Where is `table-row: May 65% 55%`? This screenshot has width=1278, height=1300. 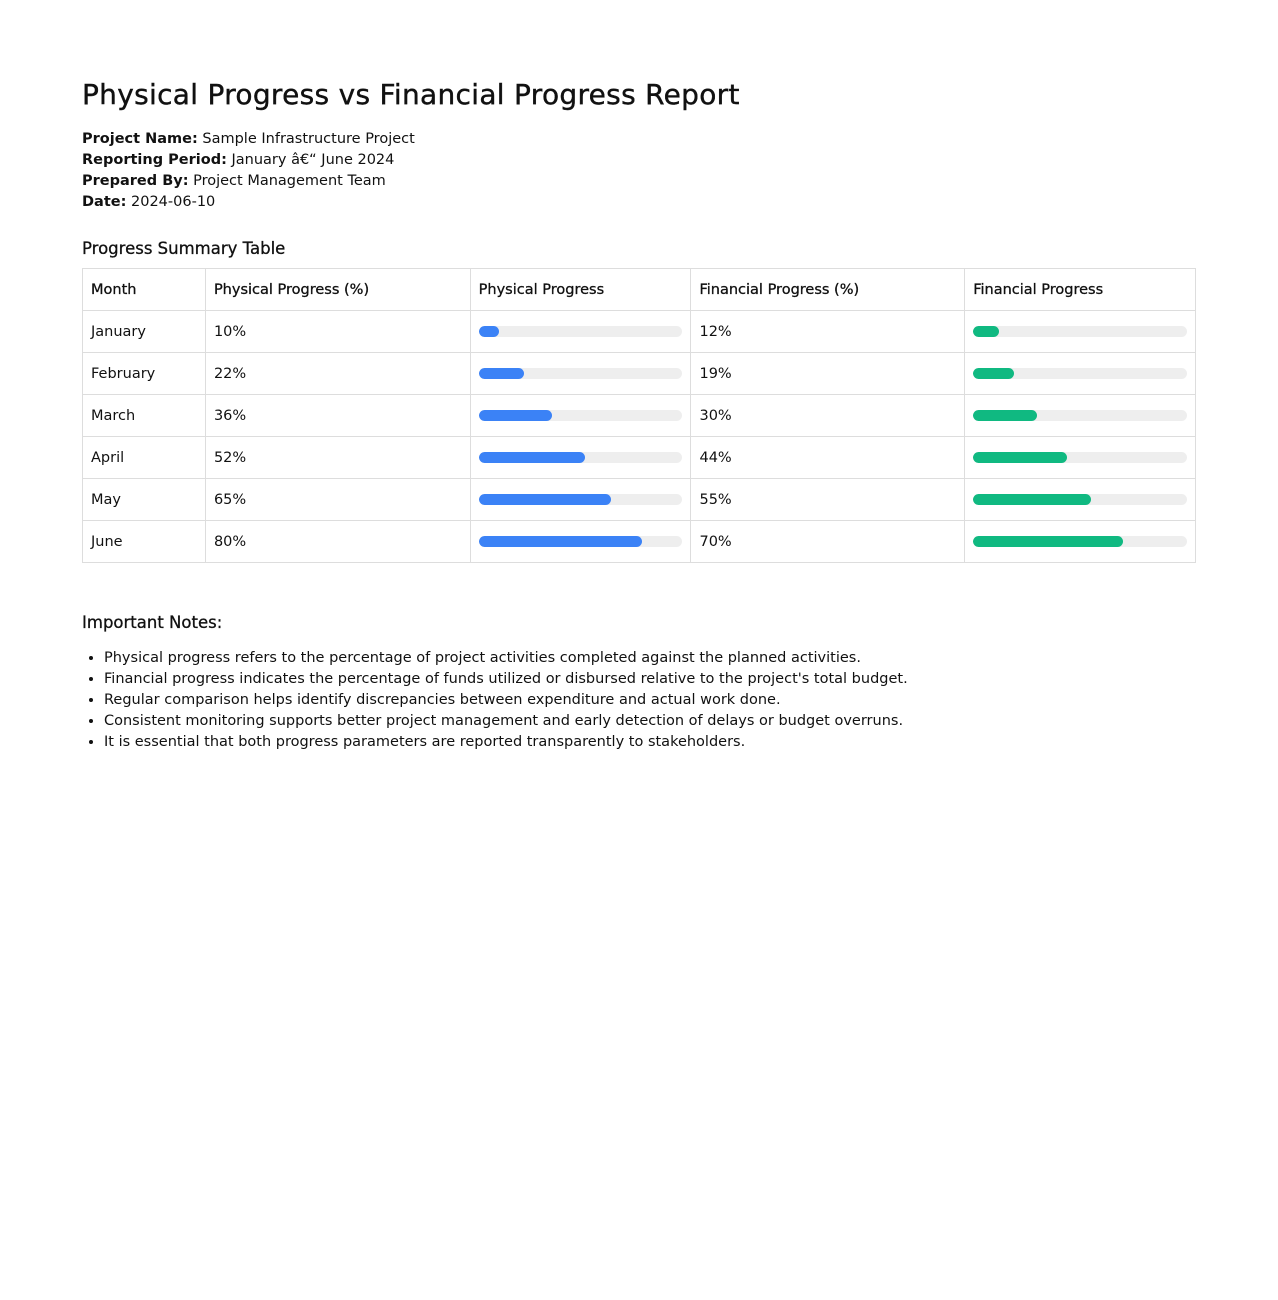 table-row: May 65% 55% is located at coordinates (639, 499).